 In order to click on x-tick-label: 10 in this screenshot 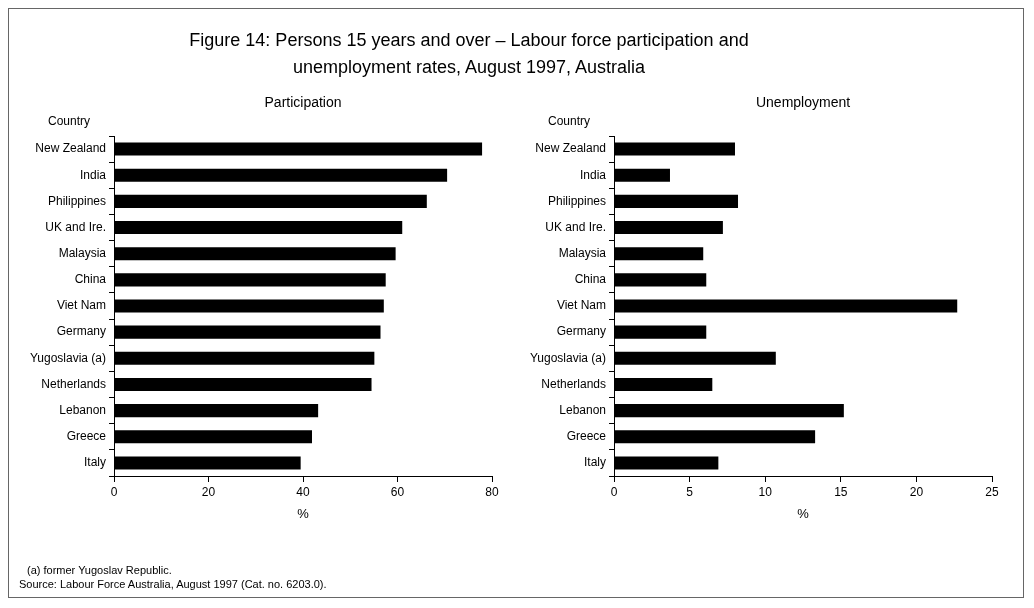, I will do `click(765, 491)`.